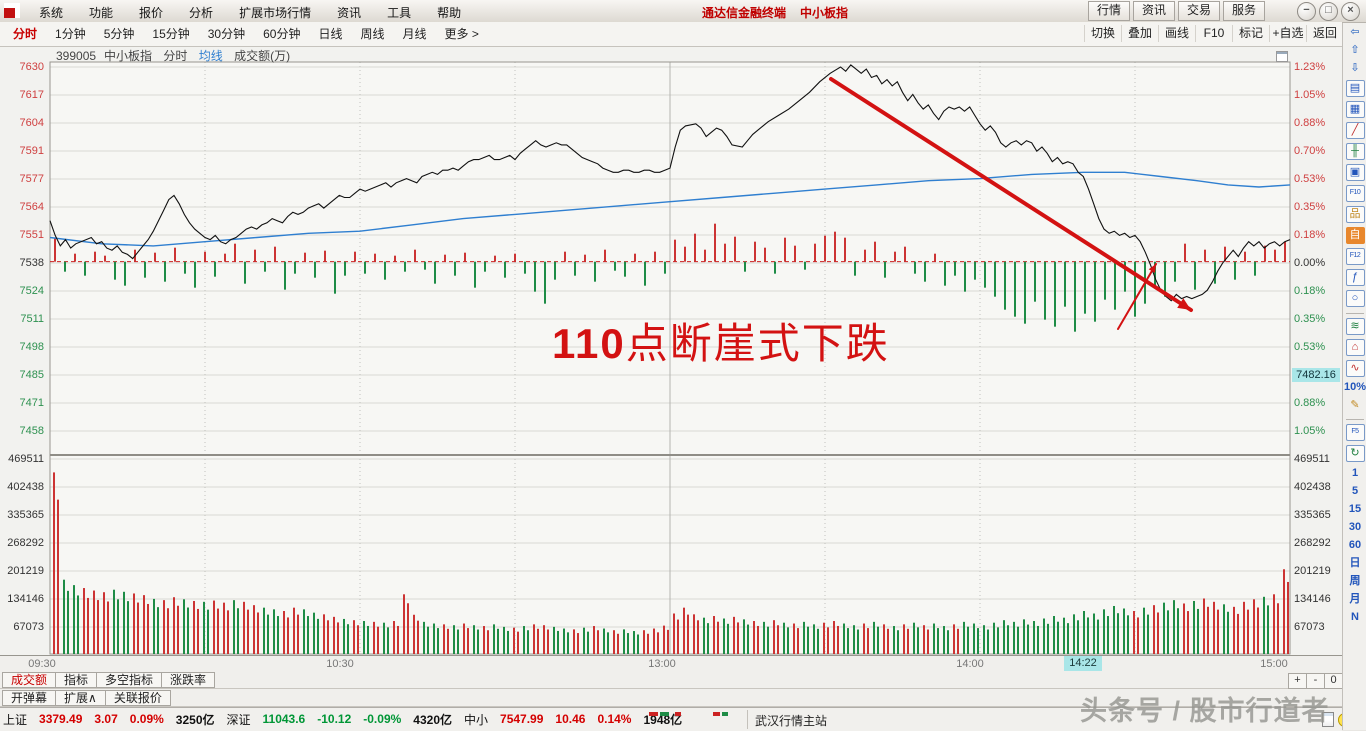 The height and width of the screenshot is (731, 1366). I want to click on titlebar-button-2: 交易, so click(1199, 11).